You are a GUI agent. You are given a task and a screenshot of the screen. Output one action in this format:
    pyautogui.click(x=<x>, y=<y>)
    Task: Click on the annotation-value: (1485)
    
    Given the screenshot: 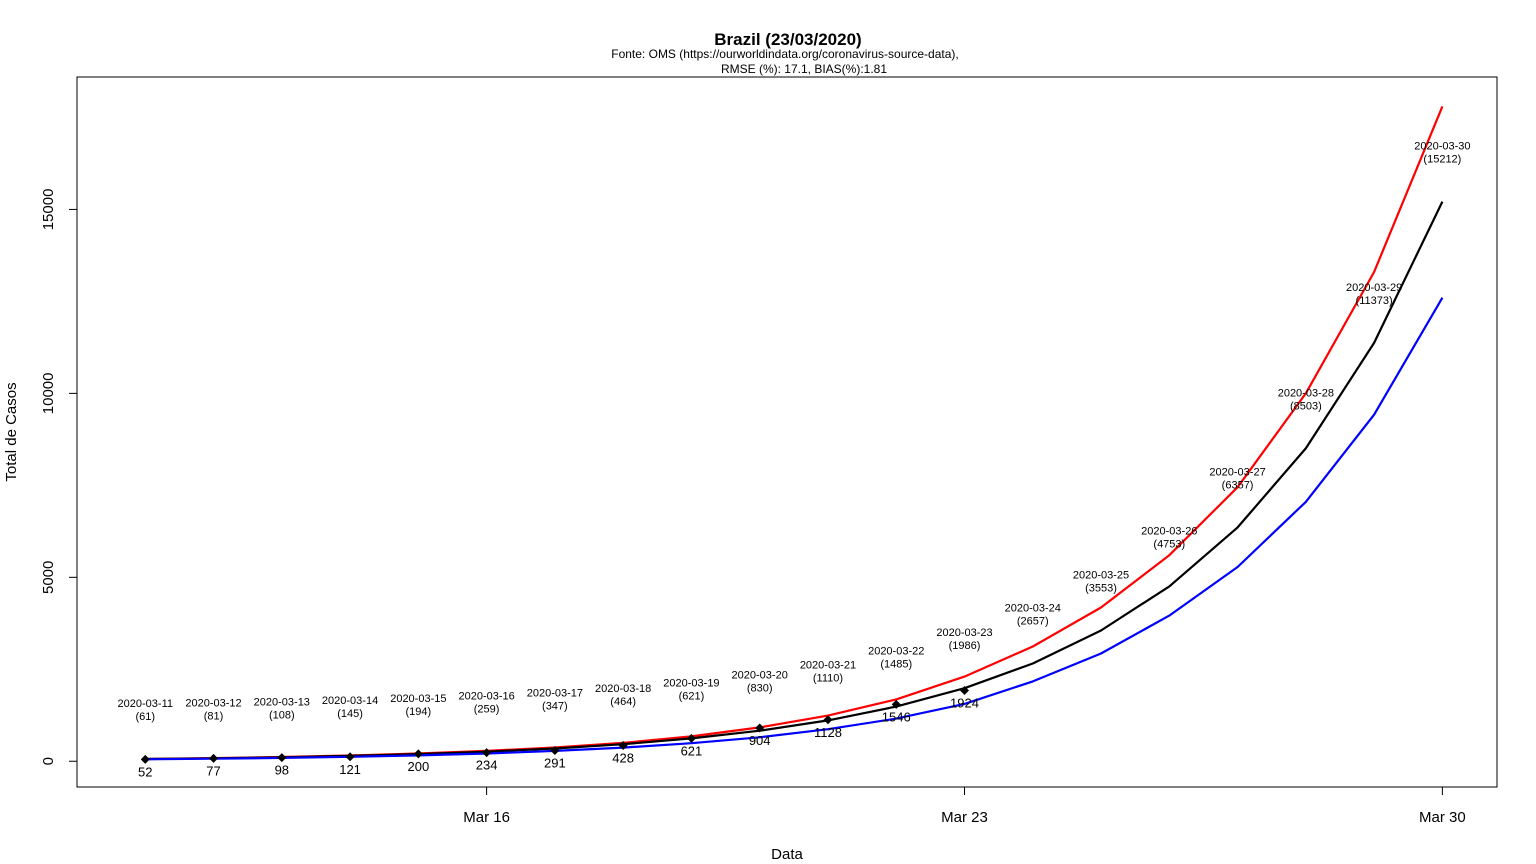 What is the action you would take?
    pyautogui.click(x=896, y=665)
    